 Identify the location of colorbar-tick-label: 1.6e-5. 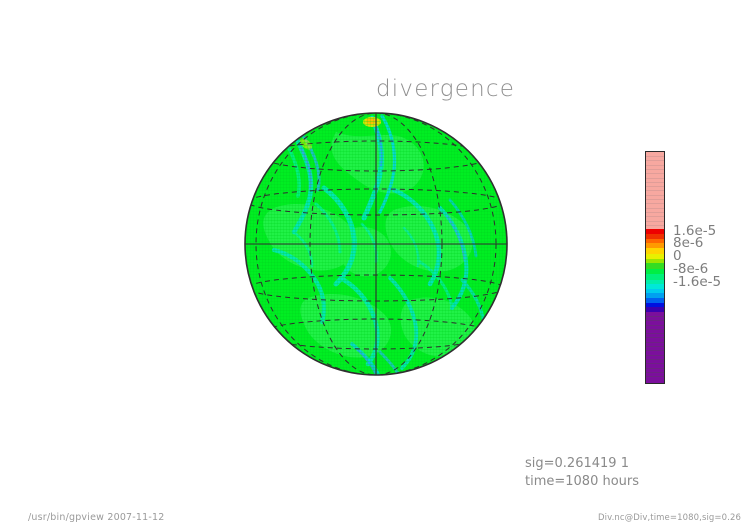
(695, 231).